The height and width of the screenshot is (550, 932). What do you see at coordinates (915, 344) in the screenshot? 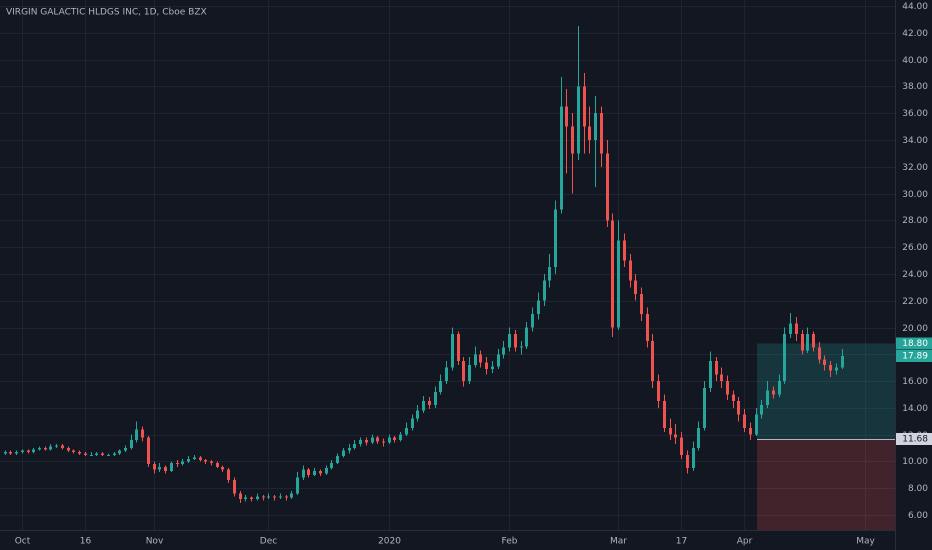
I see `price-label: 18.80` at bounding box center [915, 344].